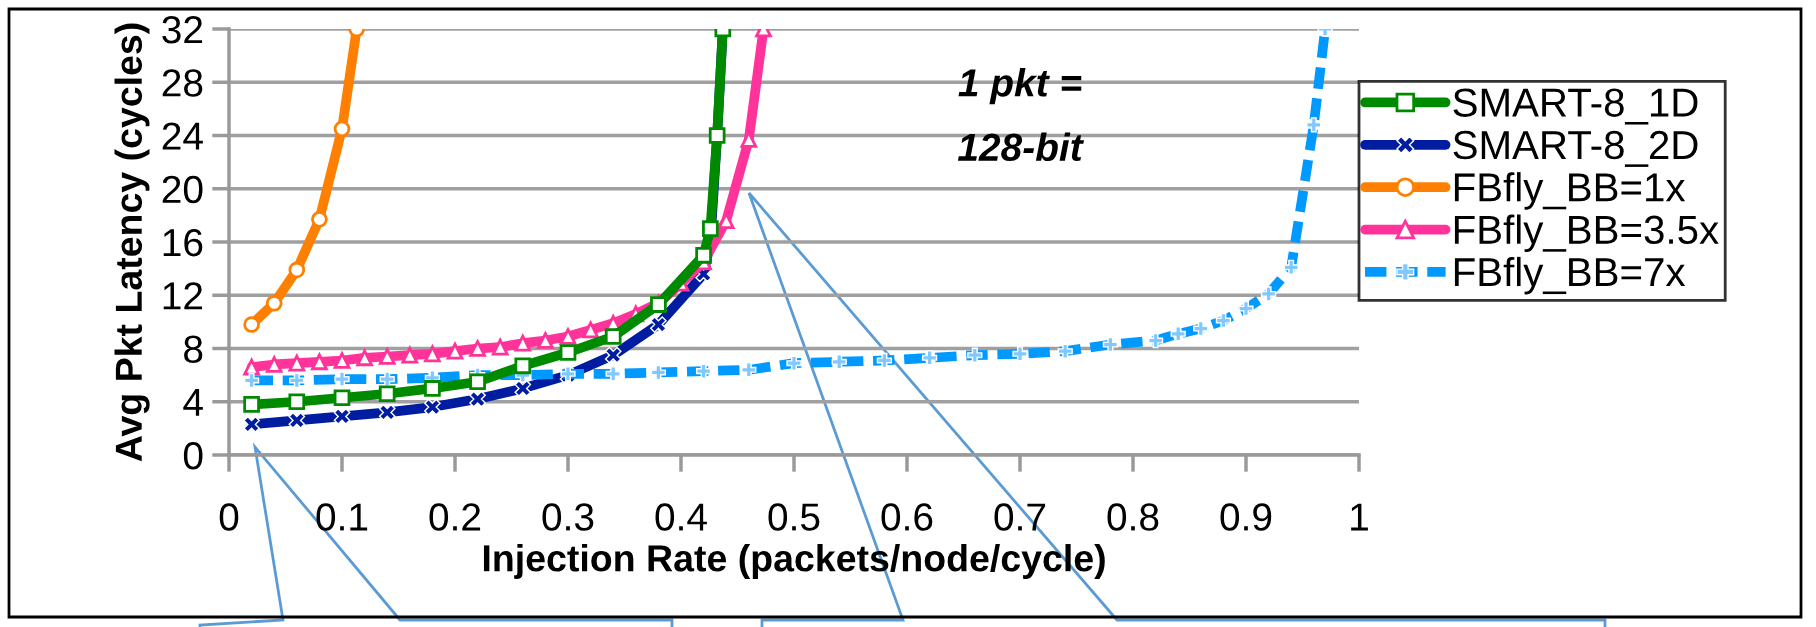  What do you see at coordinates (1570, 275) in the screenshot?
I see `legend-label: FBfly_BB=7x` at bounding box center [1570, 275].